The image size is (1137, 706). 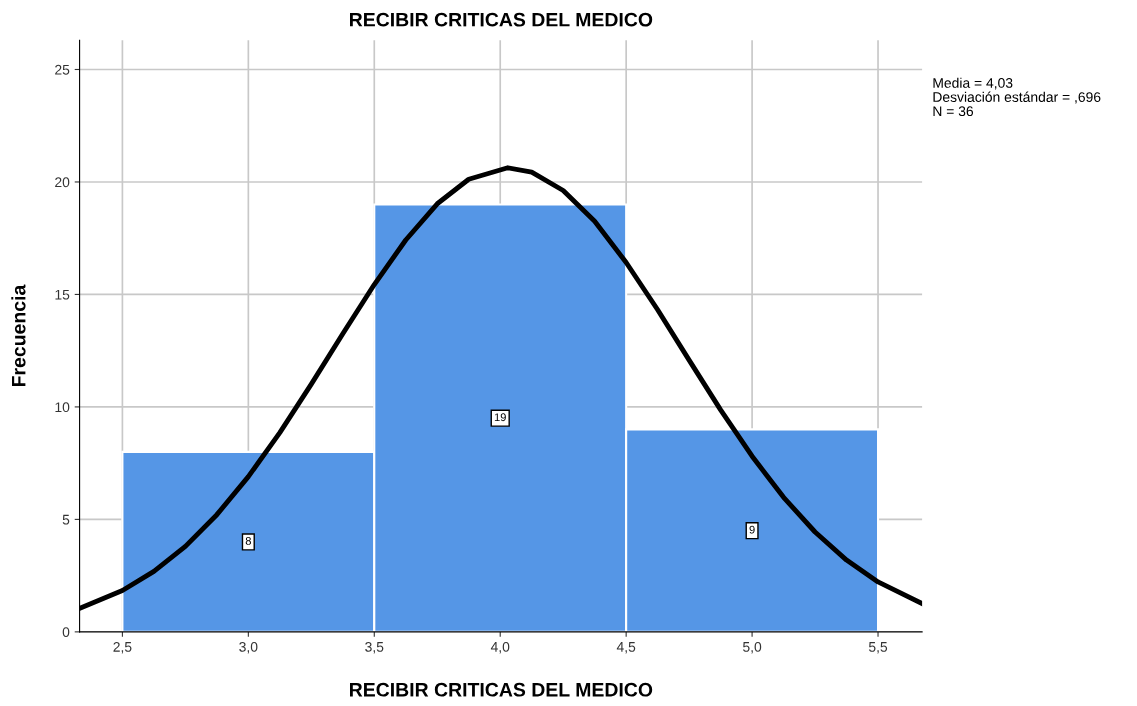 I want to click on y-tick-label: 5, so click(x=66, y=519).